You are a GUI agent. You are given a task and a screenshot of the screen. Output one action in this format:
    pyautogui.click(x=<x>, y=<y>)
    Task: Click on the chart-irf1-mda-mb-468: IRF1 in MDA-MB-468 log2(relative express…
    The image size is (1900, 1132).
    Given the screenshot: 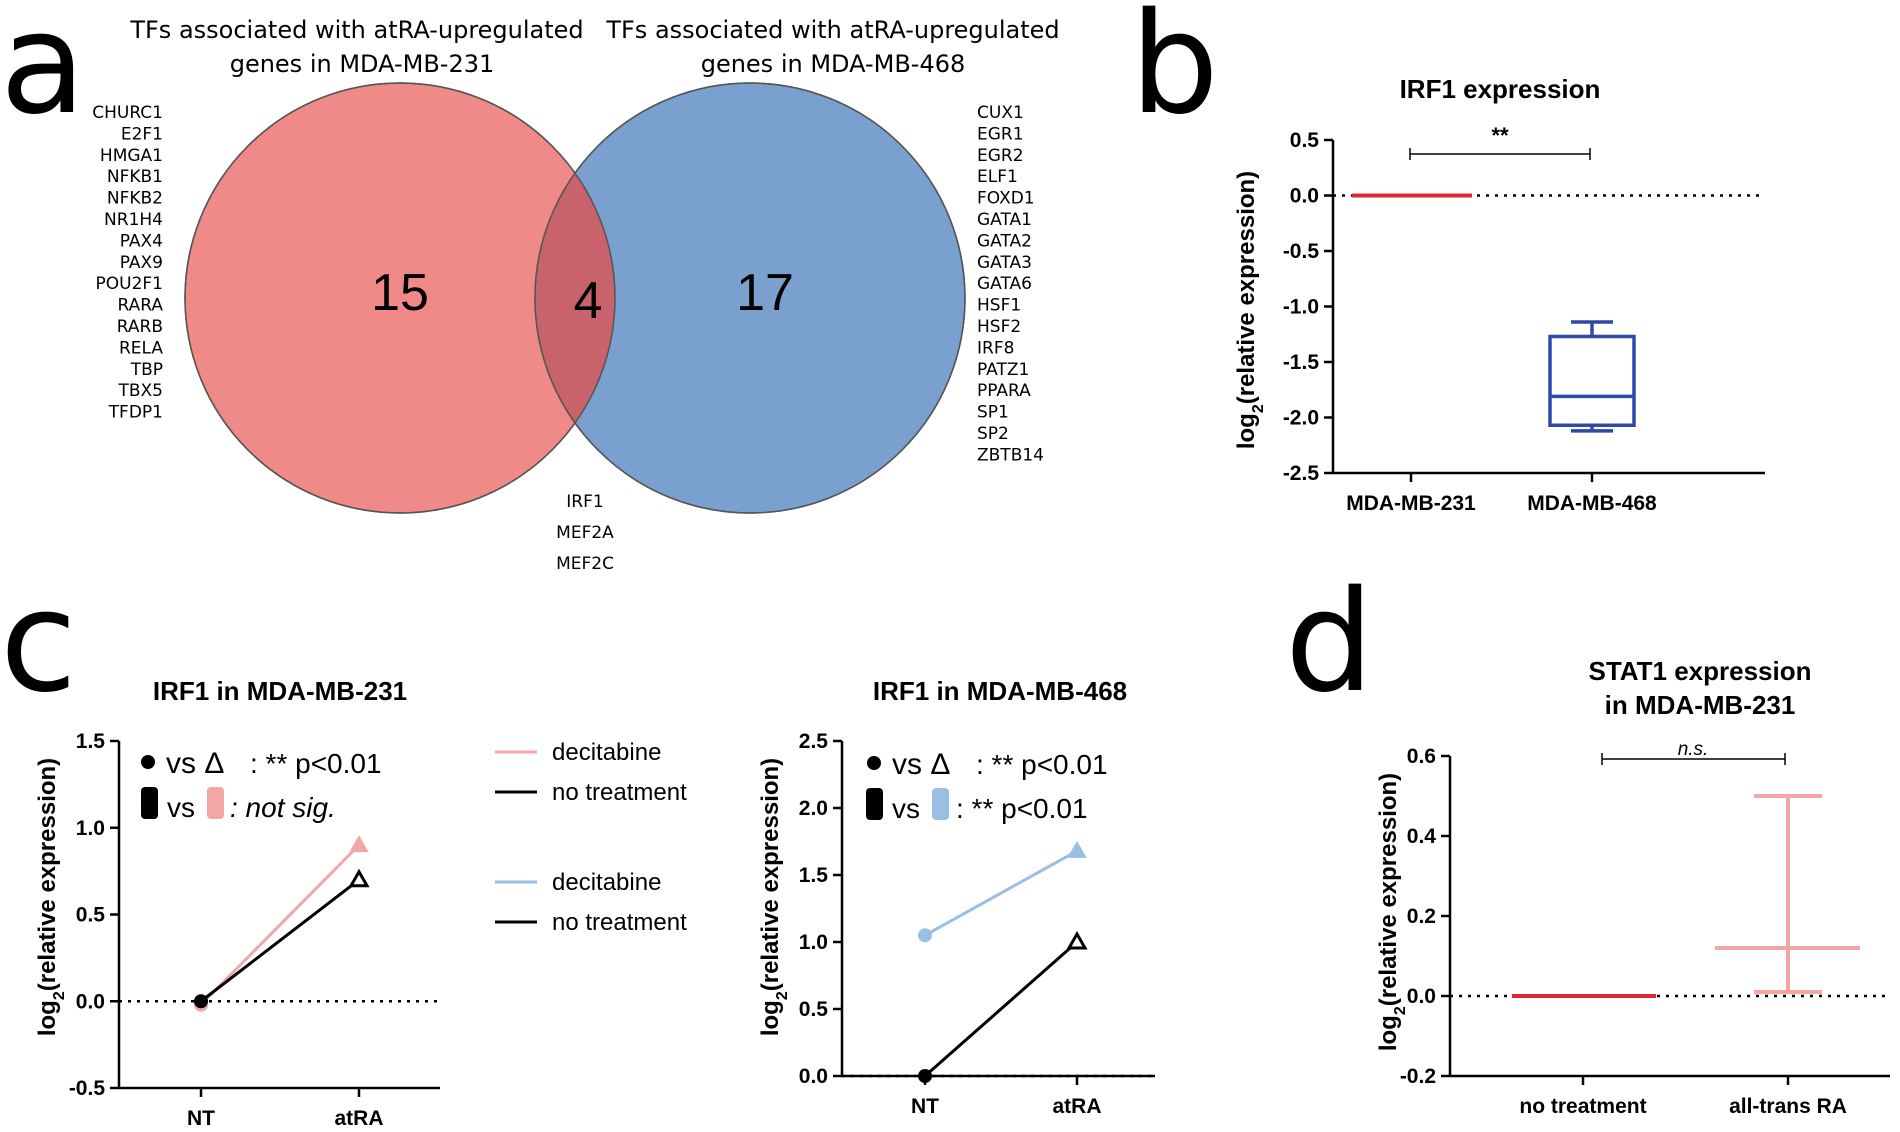 What is the action you would take?
    pyautogui.click(x=956, y=897)
    